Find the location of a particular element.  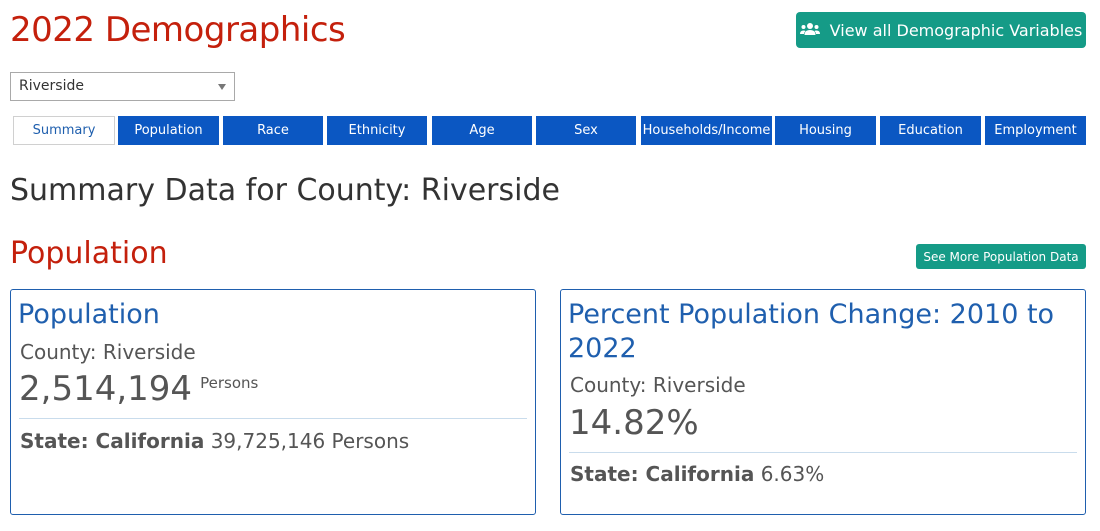

tab-summary: Summary is located at coordinates (64, 130).